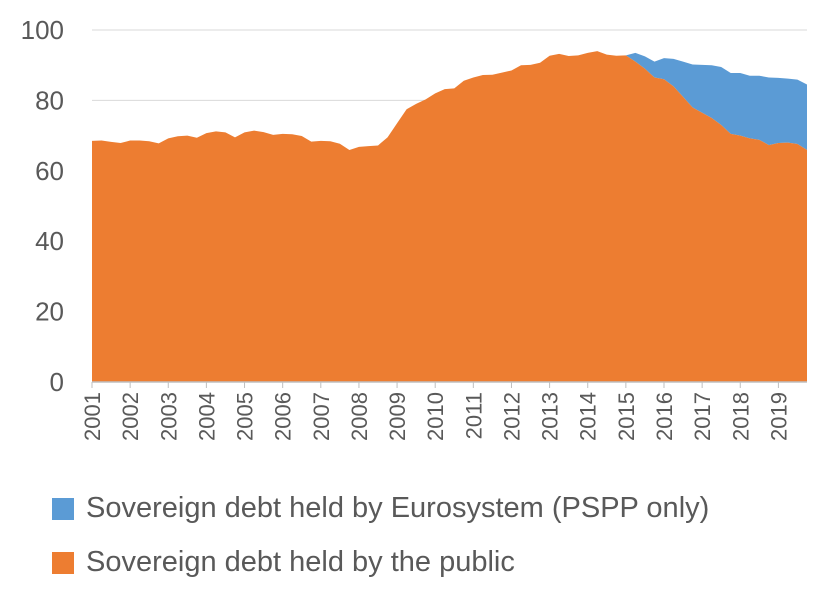  What do you see at coordinates (49, 241) in the screenshot?
I see `y-tick-label-40: 40` at bounding box center [49, 241].